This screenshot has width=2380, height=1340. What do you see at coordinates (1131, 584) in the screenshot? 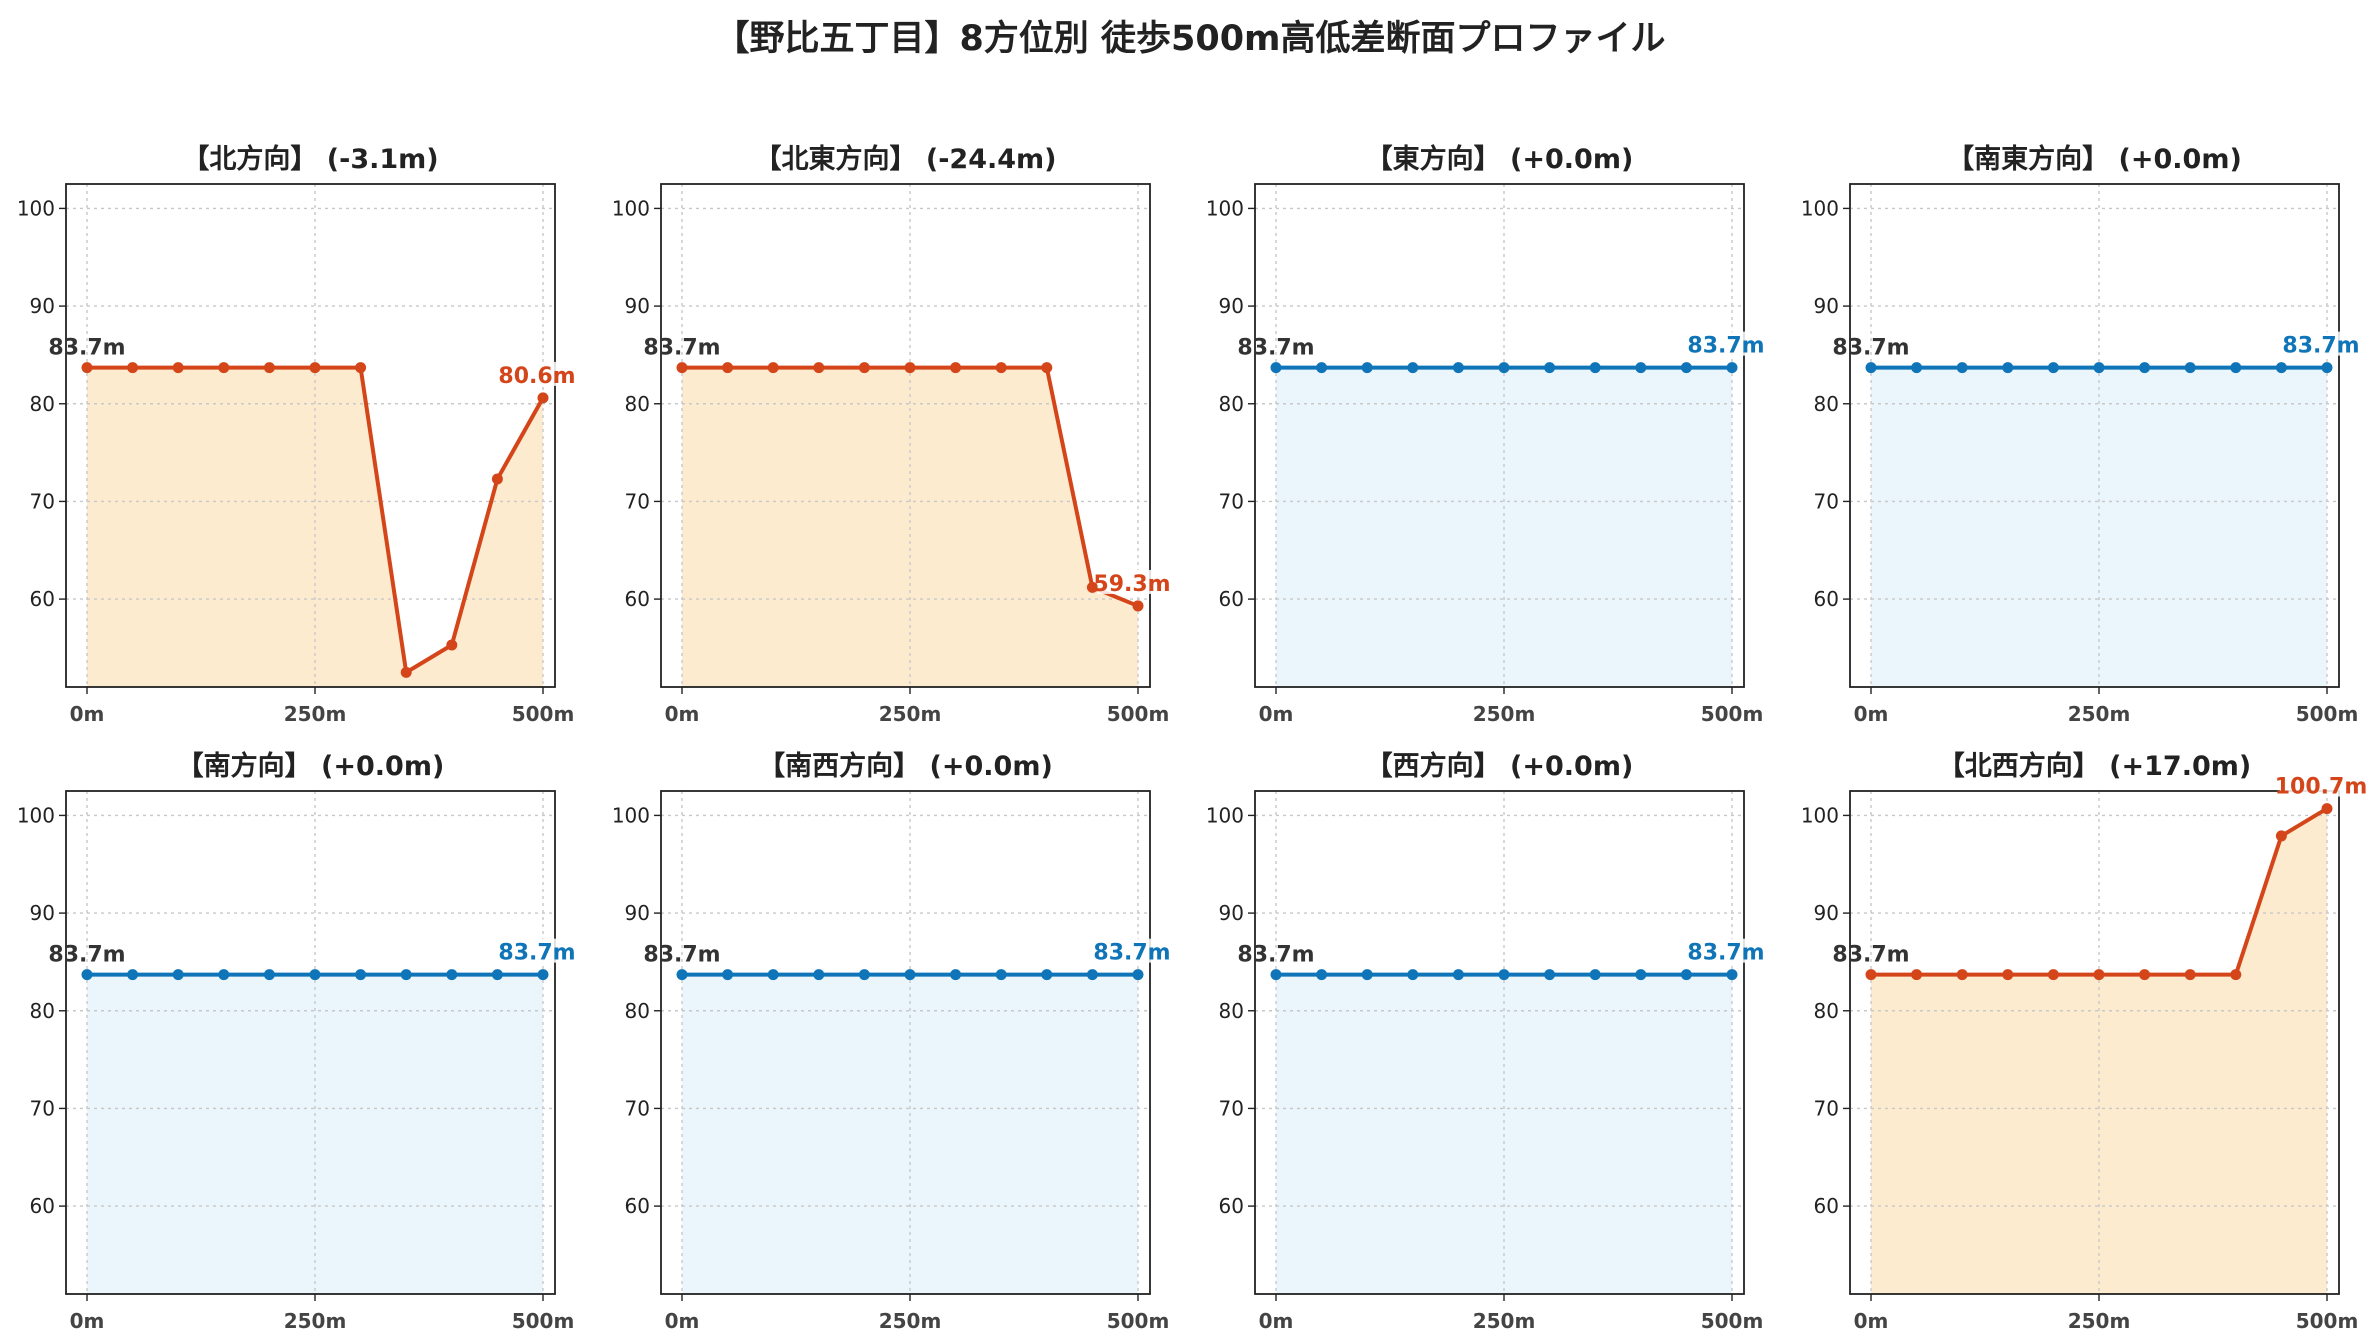
I see `end-label: 59.3m` at bounding box center [1131, 584].